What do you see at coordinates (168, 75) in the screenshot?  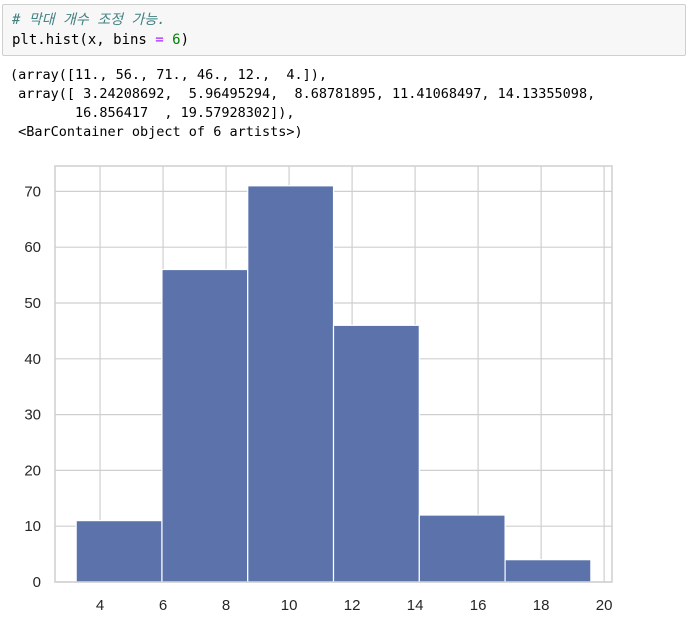 I see `output-line-1: (array([11., 56., 71., 46., 12., 4.]),` at bounding box center [168, 75].